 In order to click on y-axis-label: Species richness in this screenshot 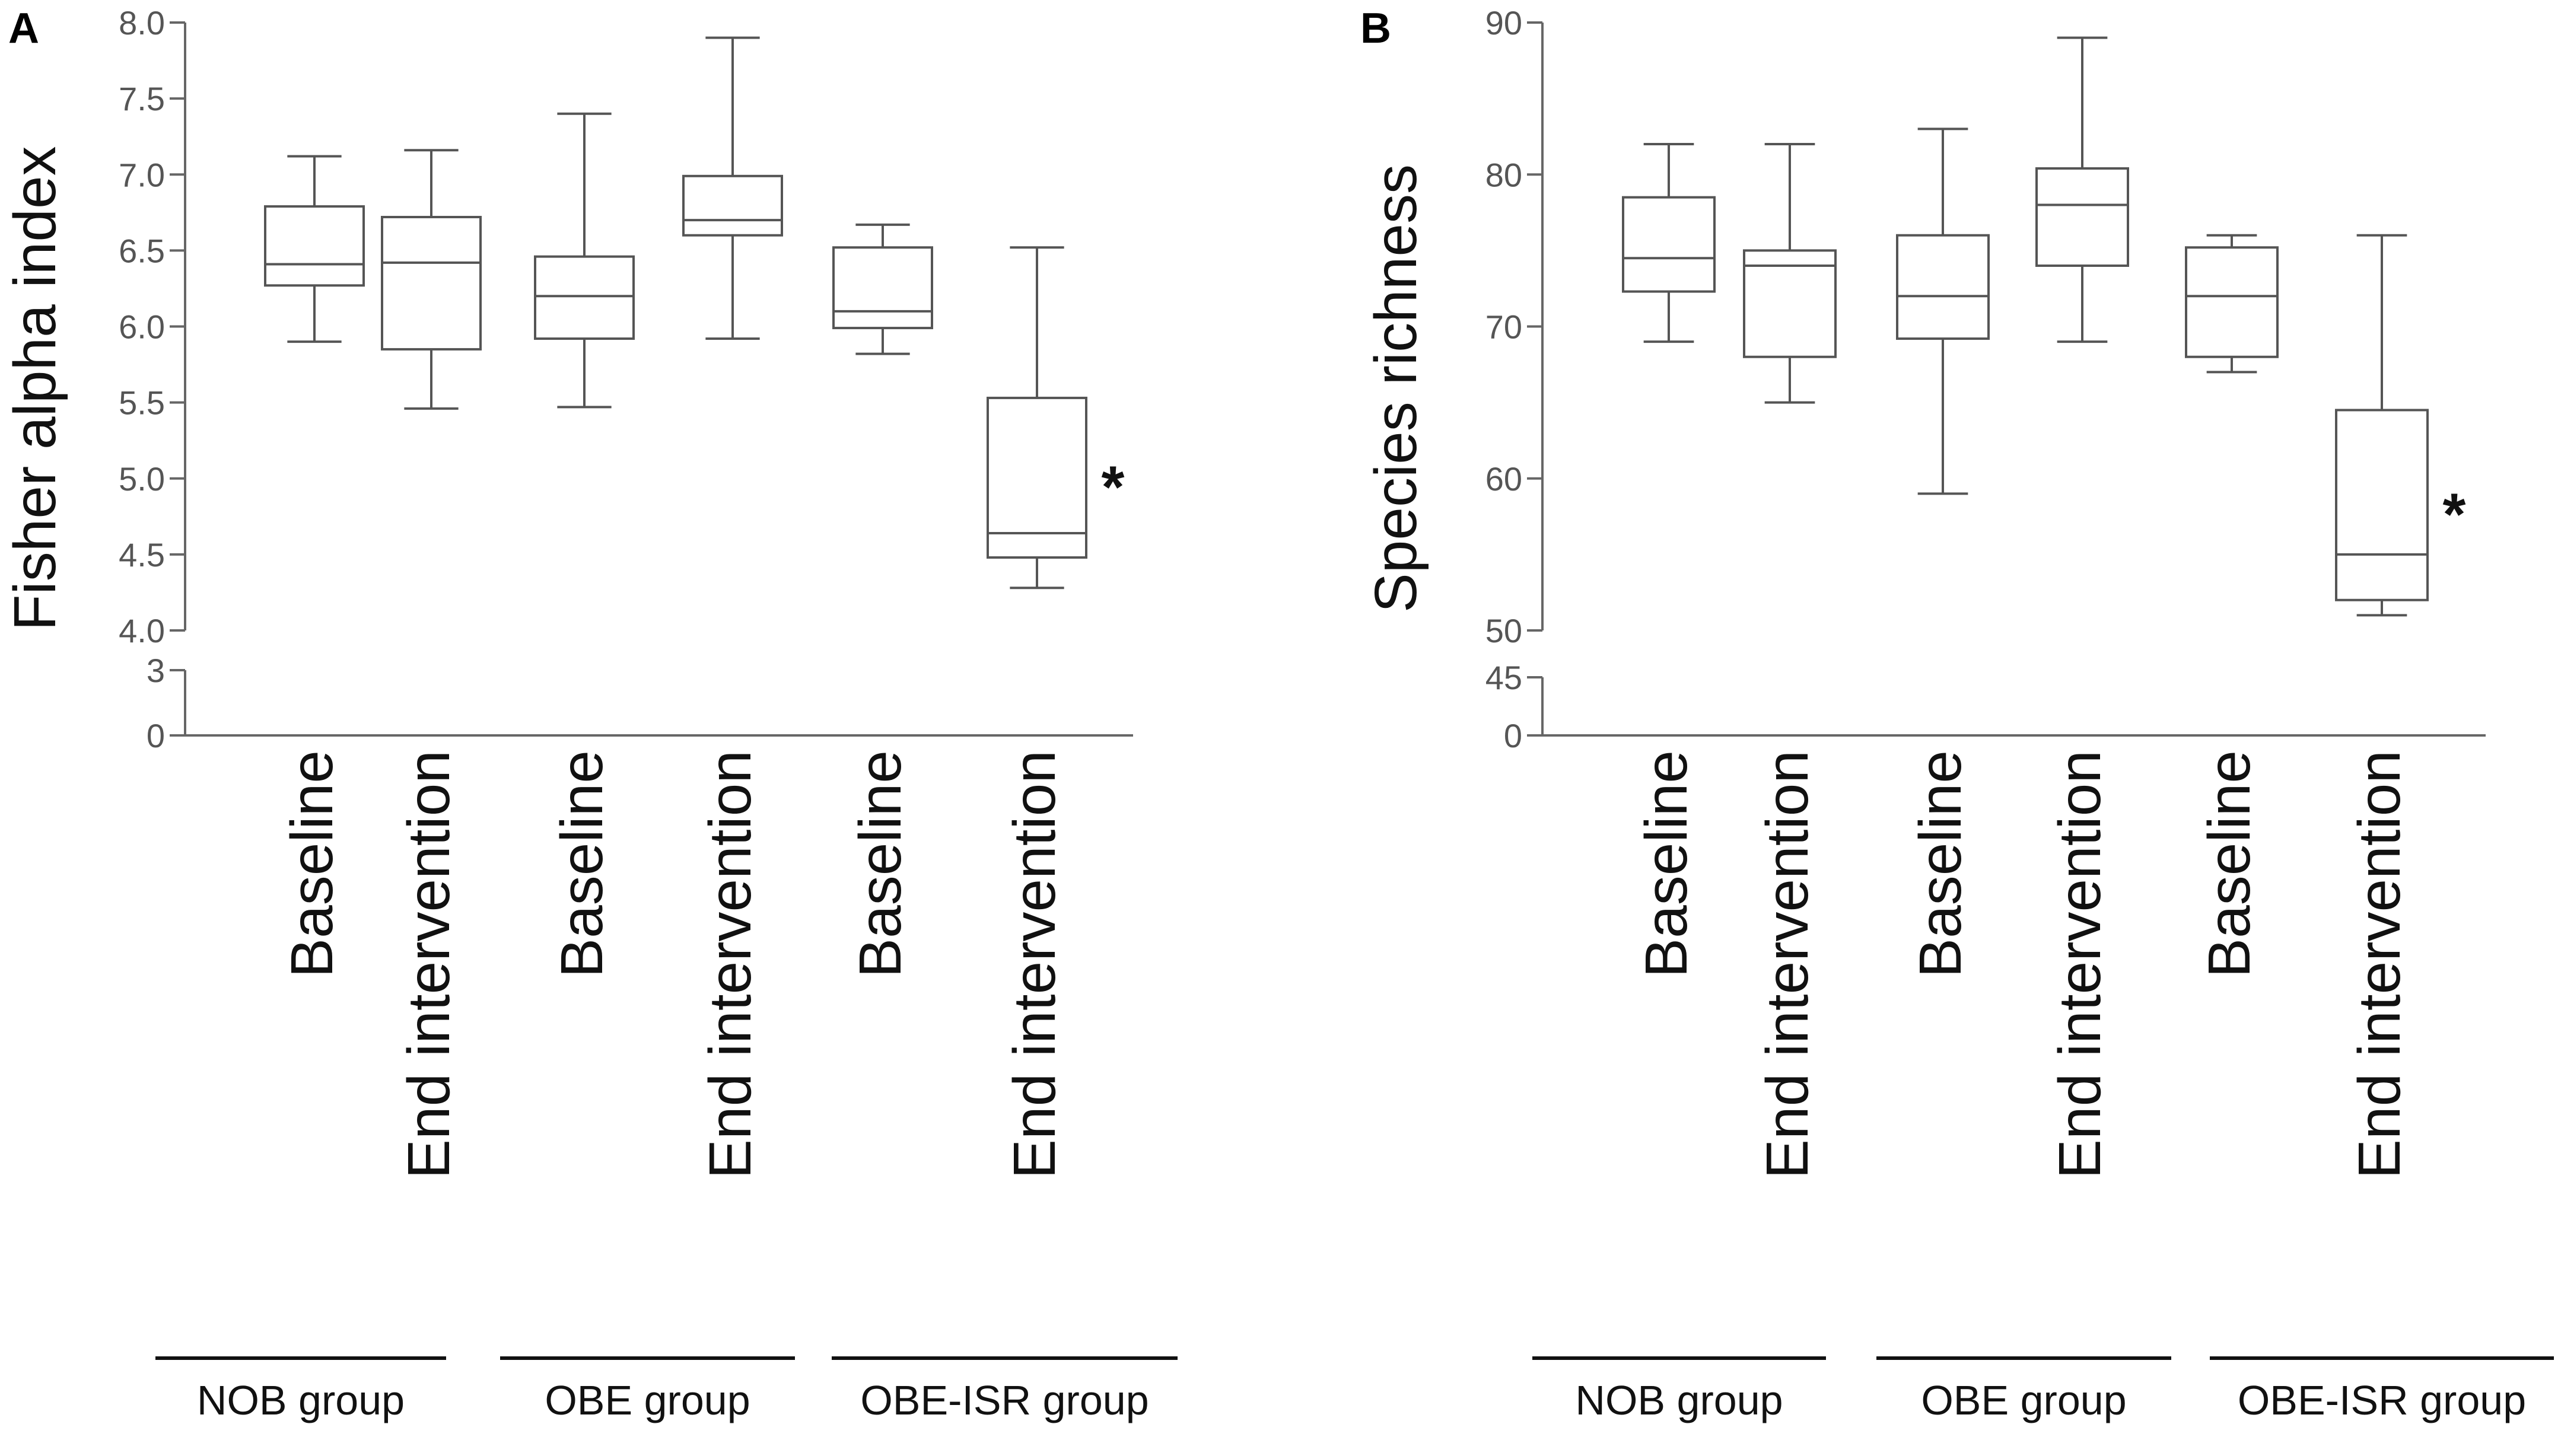, I will do `click(1396, 388)`.